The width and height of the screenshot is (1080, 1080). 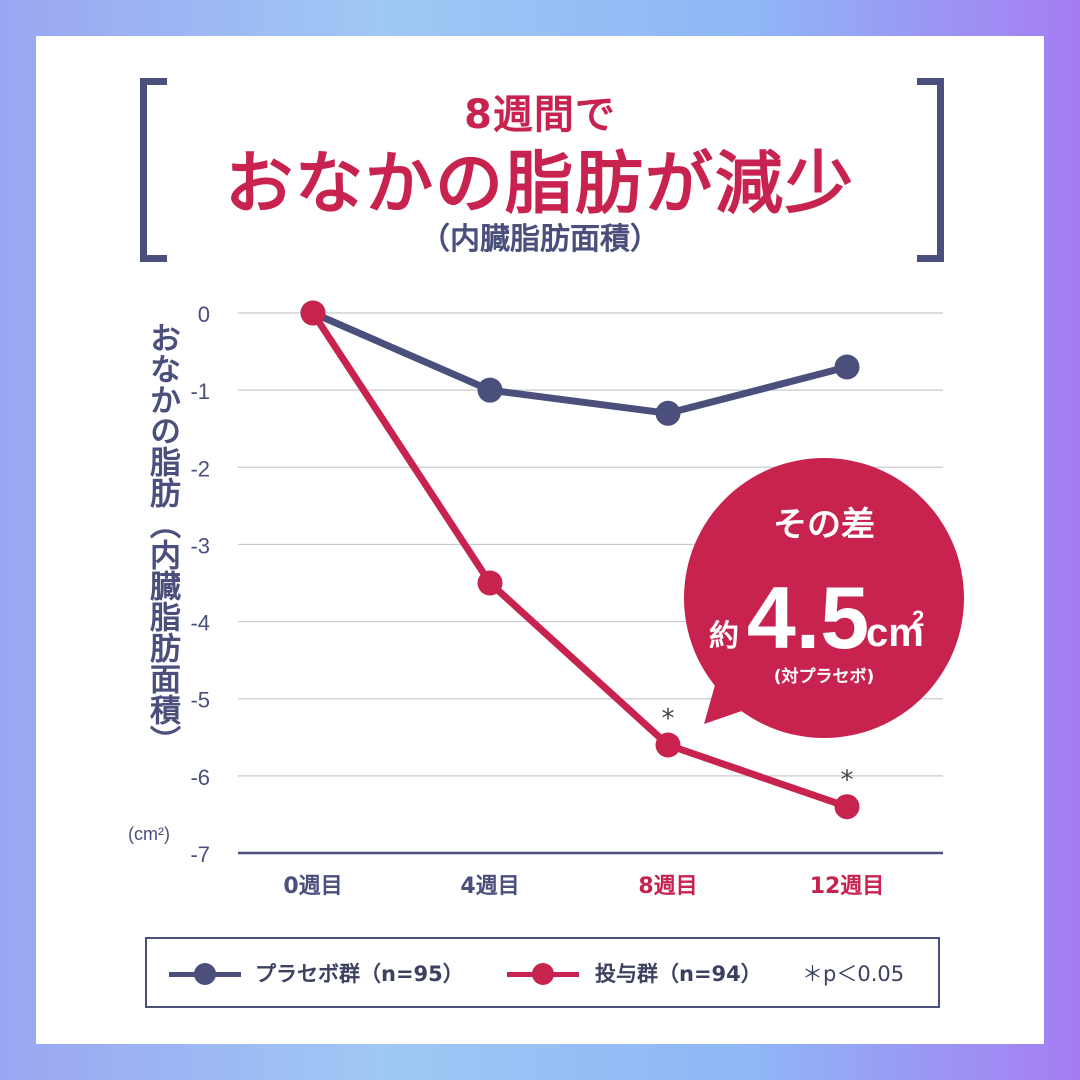 I want to click on legend-treatment-marker, so click(x=543, y=974).